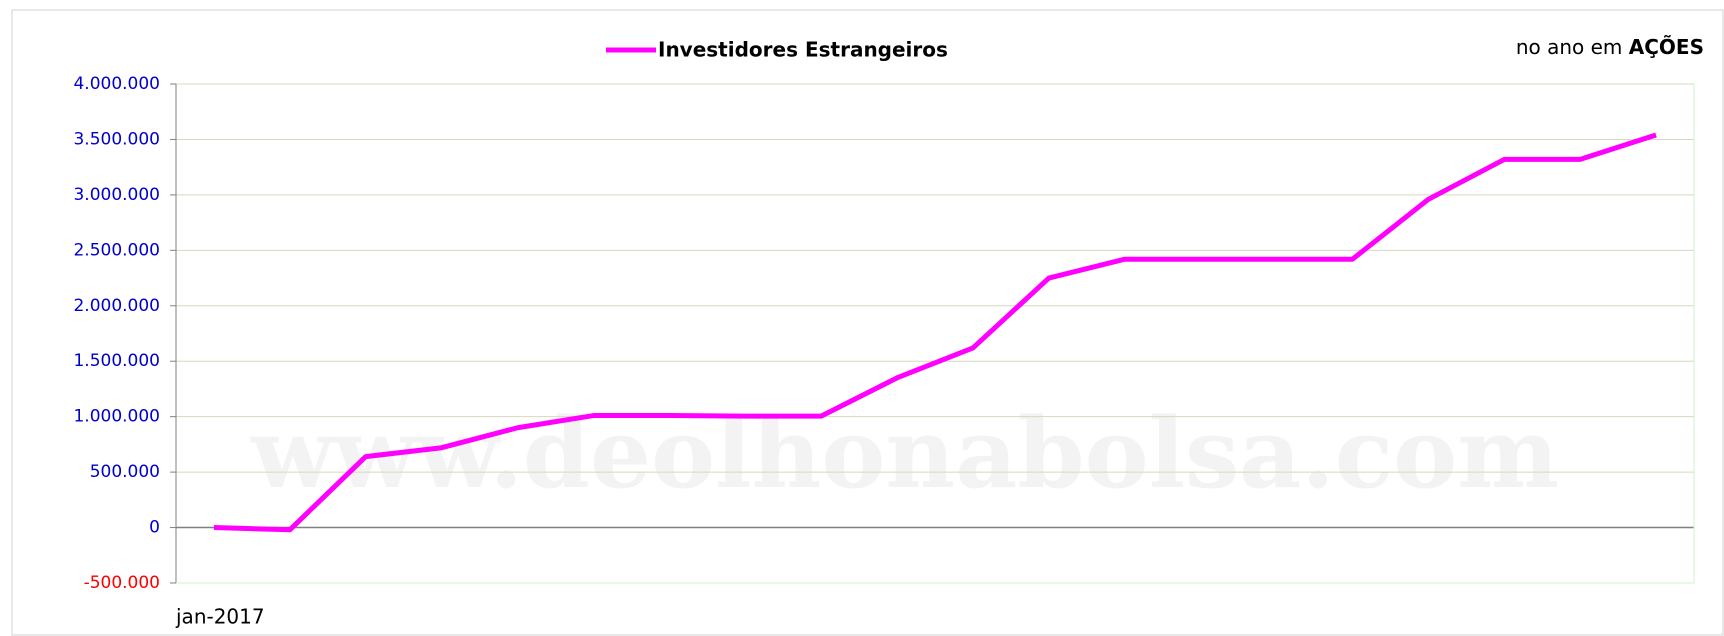 The width and height of the screenshot is (1724, 636). What do you see at coordinates (116, 139) in the screenshot?
I see `y-tick-label: 3.500.000` at bounding box center [116, 139].